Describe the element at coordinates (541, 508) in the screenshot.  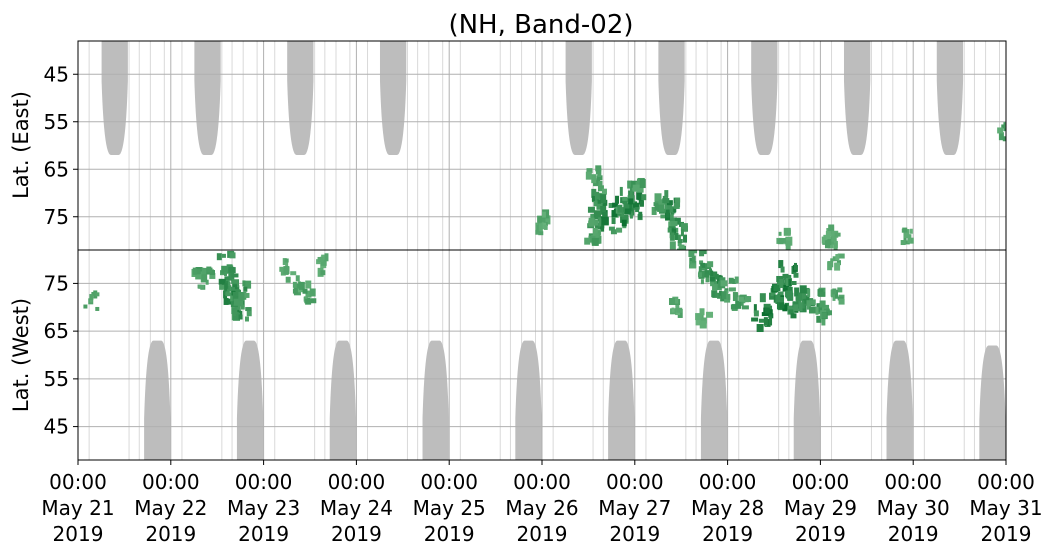
I see `x-tick-label: May 26` at that location.